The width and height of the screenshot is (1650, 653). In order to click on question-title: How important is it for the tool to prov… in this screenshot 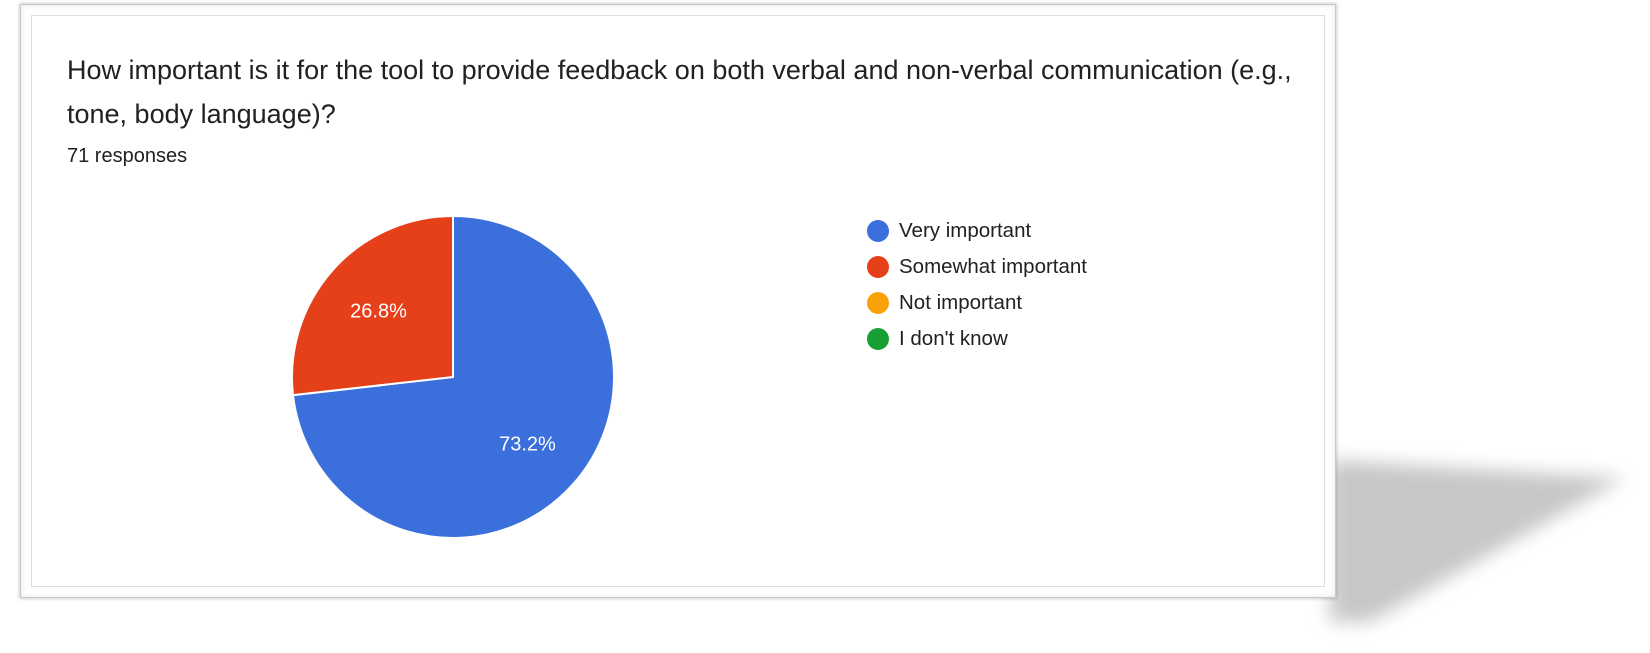, I will do `click(679, 92)`.